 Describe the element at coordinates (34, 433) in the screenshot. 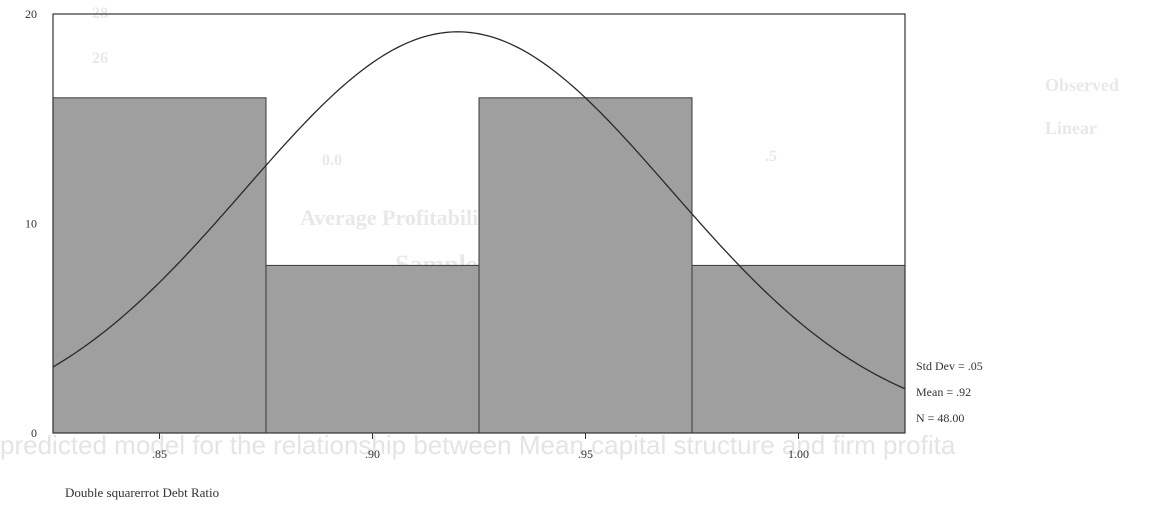

I see `y-tick-label: 0` at that location.